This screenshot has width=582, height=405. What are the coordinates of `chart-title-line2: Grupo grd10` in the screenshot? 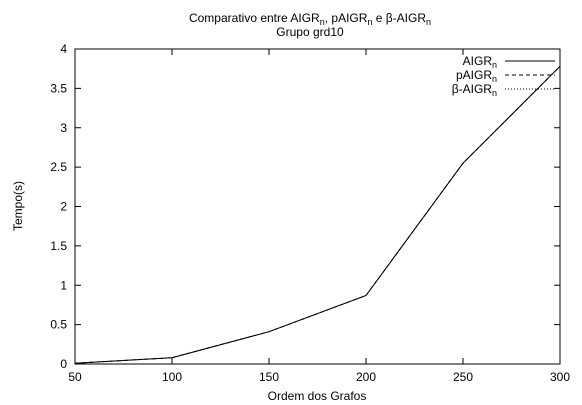 It's located at (310, 32).